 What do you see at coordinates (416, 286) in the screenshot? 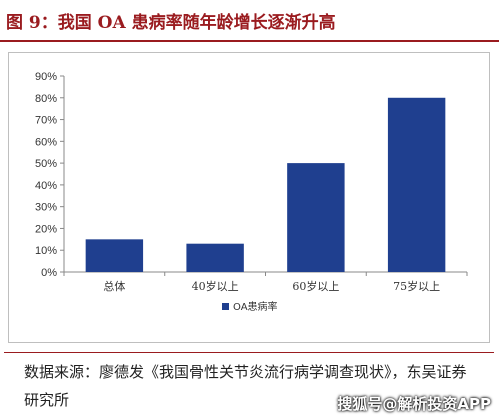
I see `x-tick-label: 75岁以上` at bounding box center [416, 286].